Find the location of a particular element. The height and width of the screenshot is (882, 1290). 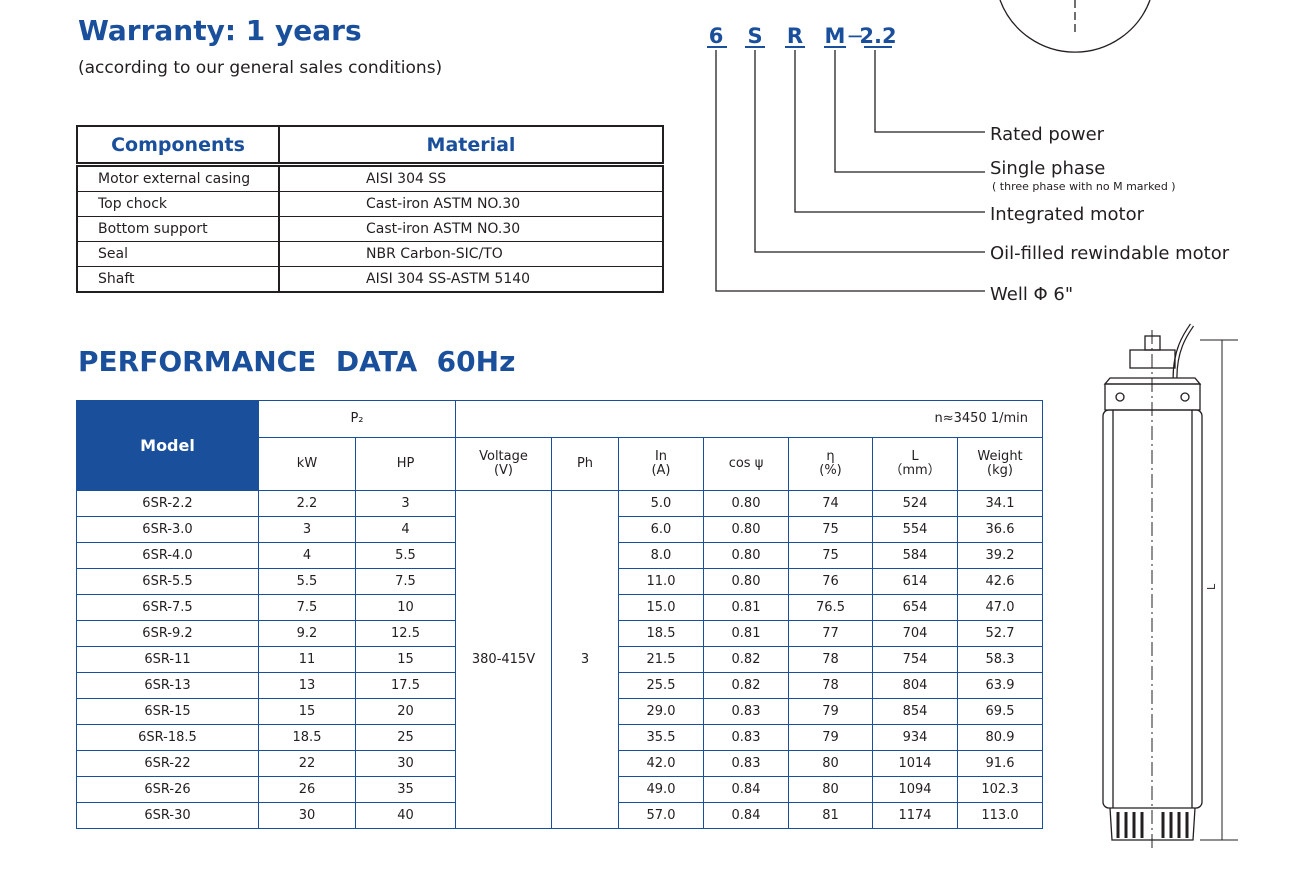

cell: 2.2 is located at coordinates (307, 503).